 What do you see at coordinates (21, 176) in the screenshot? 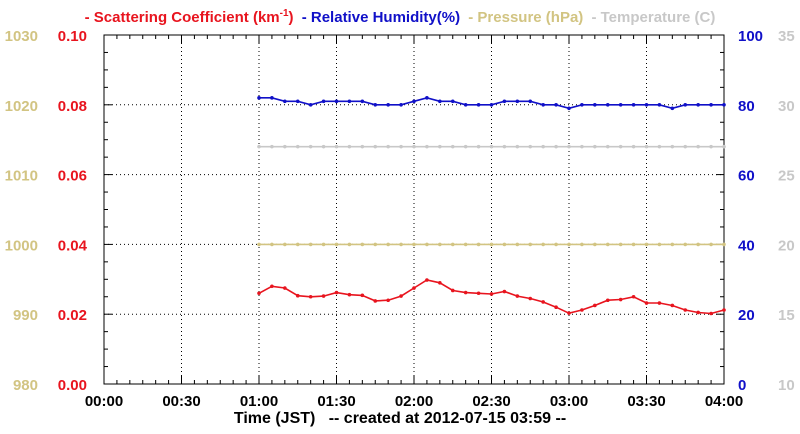
I see `pressure-tick-label: 1010` at bounding box center [21, 176].